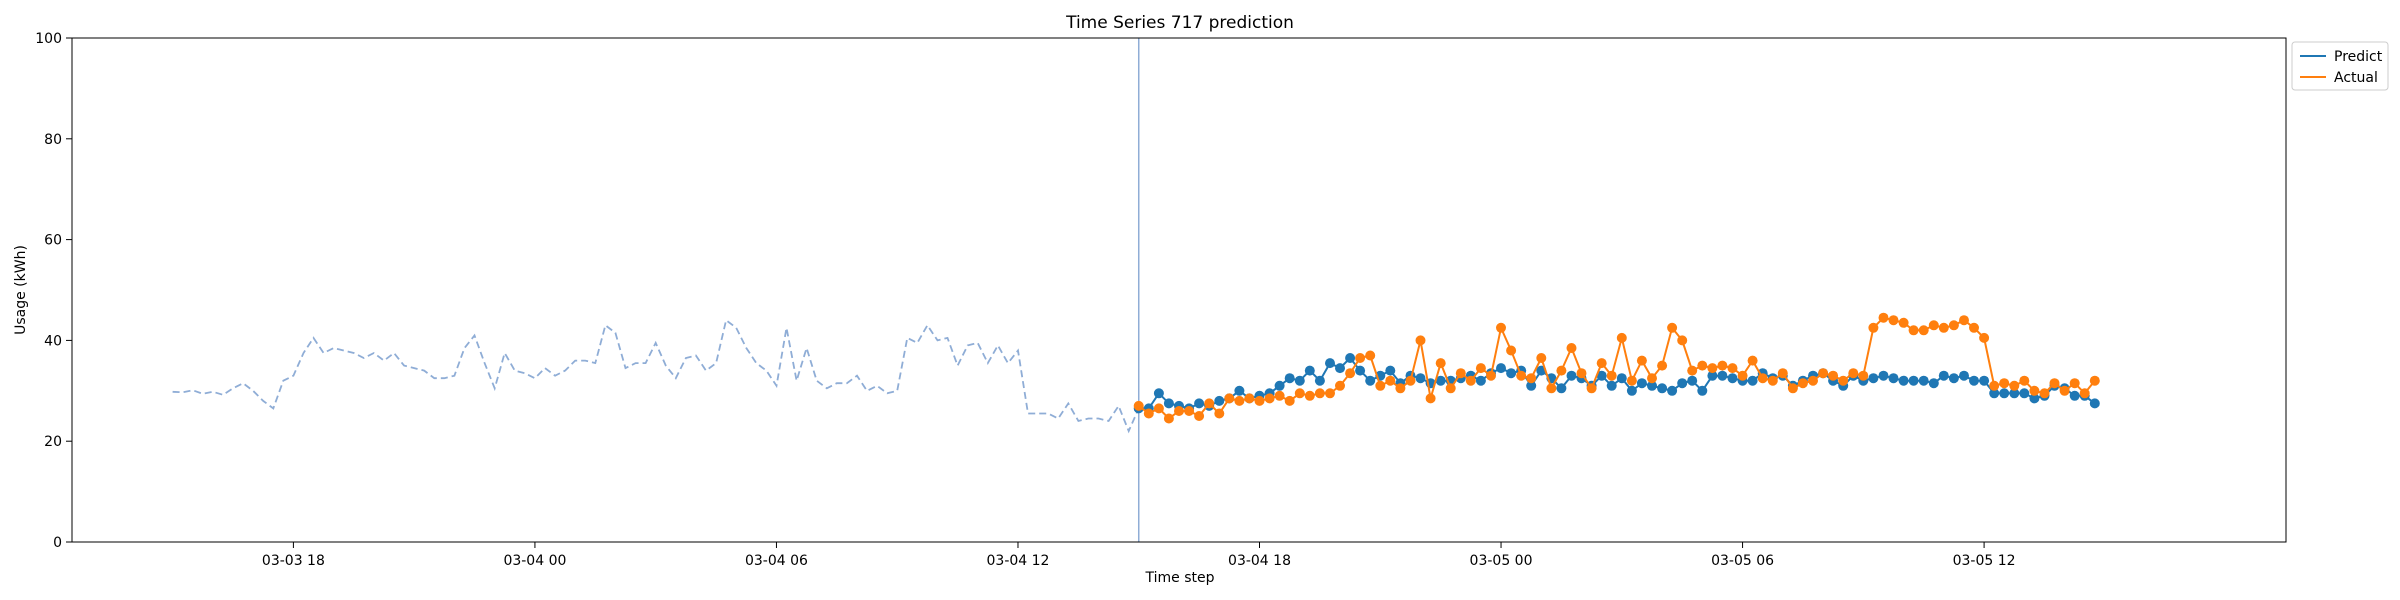 The width and height of the screenshot is (2400, 600). I want to click on y-tick-label: 100, so click(48, 39).